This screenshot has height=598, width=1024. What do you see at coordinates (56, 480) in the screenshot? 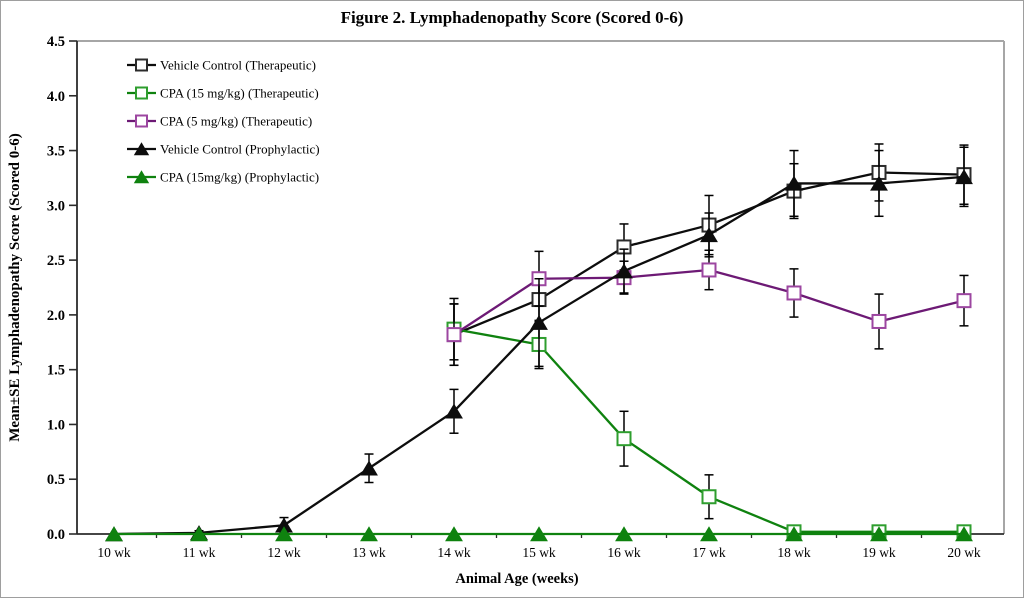
I see `y-tick-label: 0.5` at bounding box center [56, 480].